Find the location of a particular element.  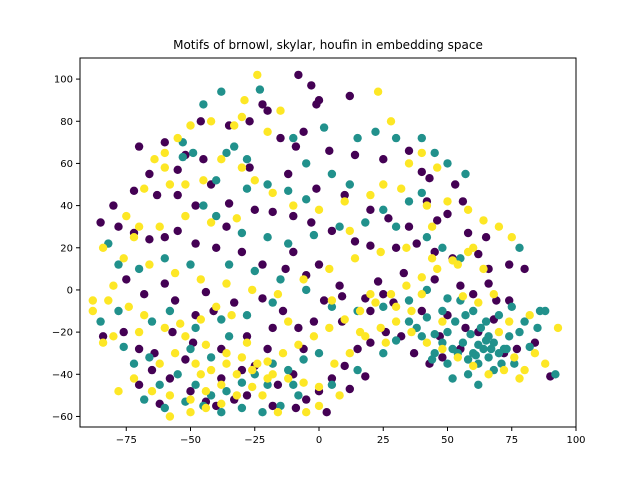

x-axis: −75 −50 −25 0 25 50 75 100 is located at coordinates (351, 436).